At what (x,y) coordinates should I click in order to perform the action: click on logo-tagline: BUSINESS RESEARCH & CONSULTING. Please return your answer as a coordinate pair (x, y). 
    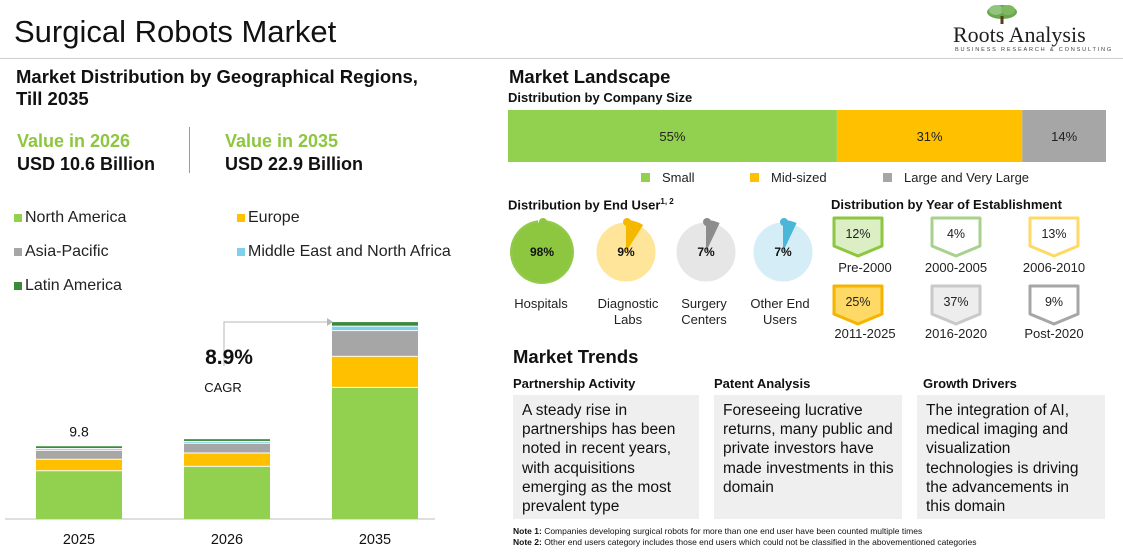
    Looking at the image, I should click on (1034, 50).